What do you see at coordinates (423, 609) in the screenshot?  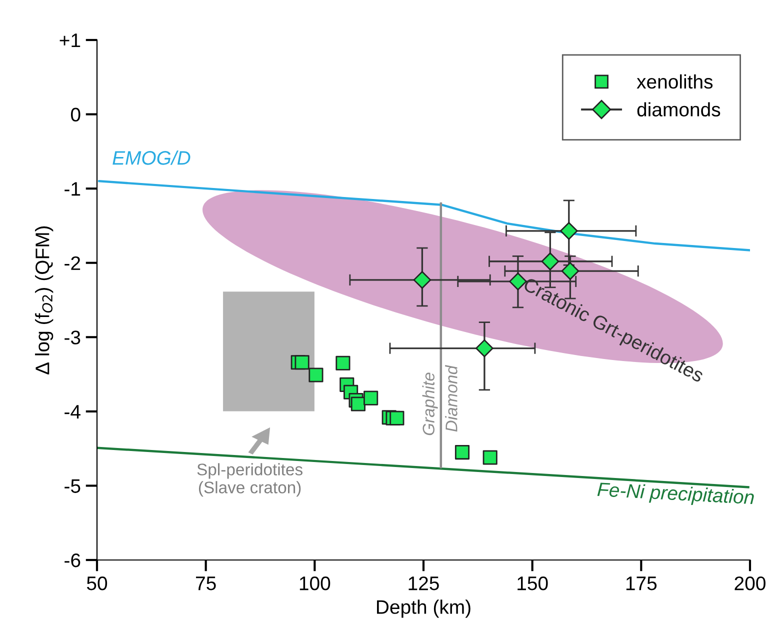 I see `x-axis-title: Depth (km)` at bounding box center [423, 609].